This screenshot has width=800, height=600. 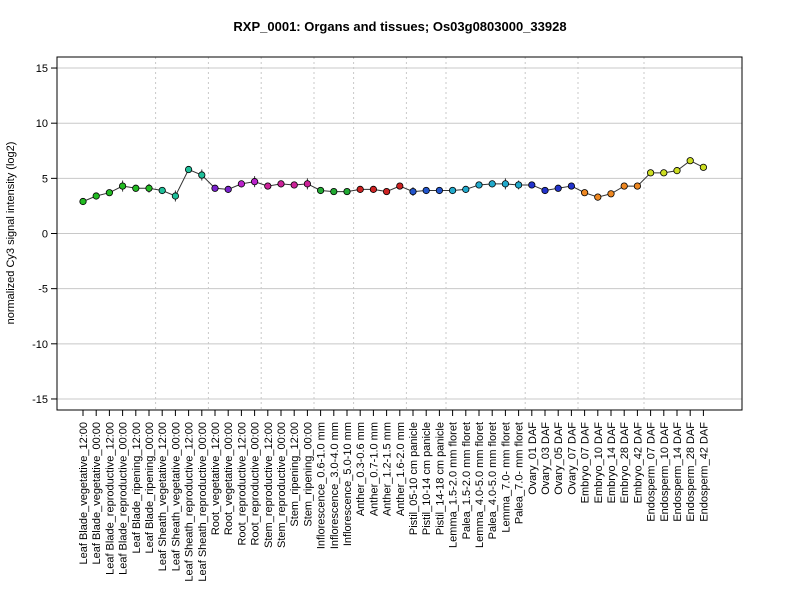 I want to click on x-tick-label: Leaf Blade_reproductive_12:00, so click(x=110, y=498).